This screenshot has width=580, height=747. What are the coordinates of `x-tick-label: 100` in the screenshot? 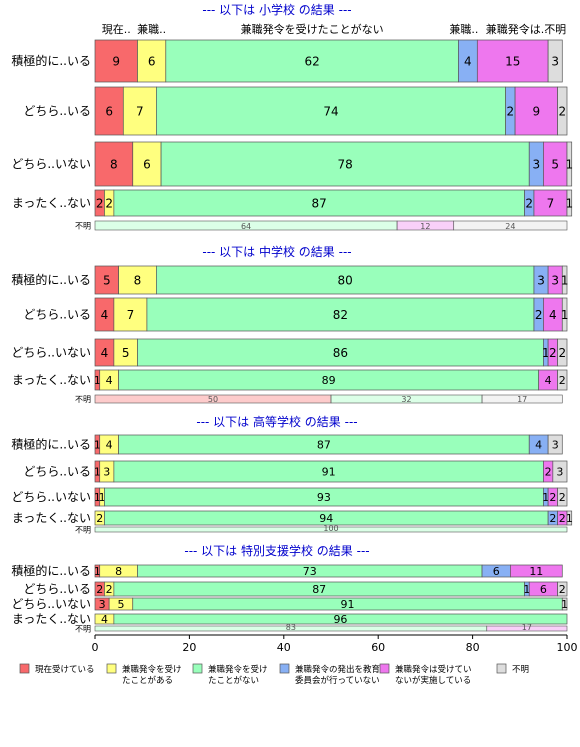 It's located at (567, 647).